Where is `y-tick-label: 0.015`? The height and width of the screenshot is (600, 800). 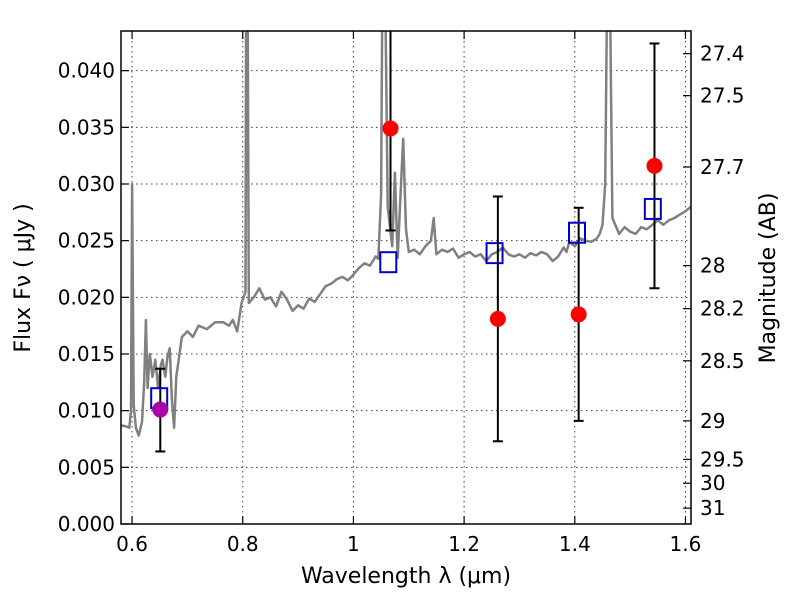 y-tick-label: 0.015 is located at coordinates (86, 354).